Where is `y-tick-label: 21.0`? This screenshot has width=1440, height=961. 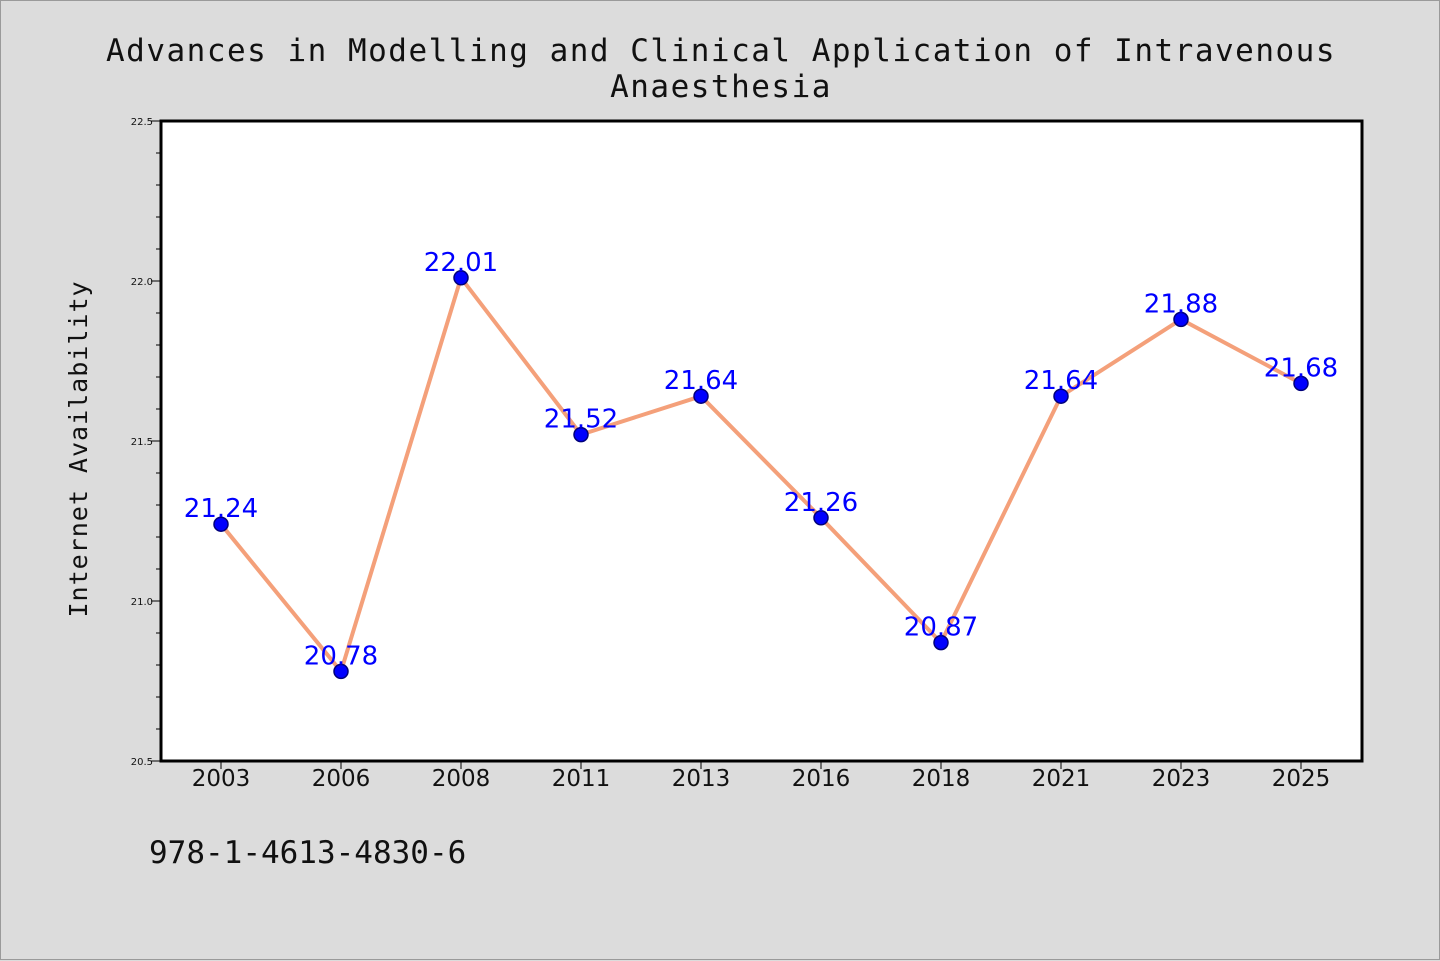 y-tick-label: 21.0 is located at coordinates (142, 602).